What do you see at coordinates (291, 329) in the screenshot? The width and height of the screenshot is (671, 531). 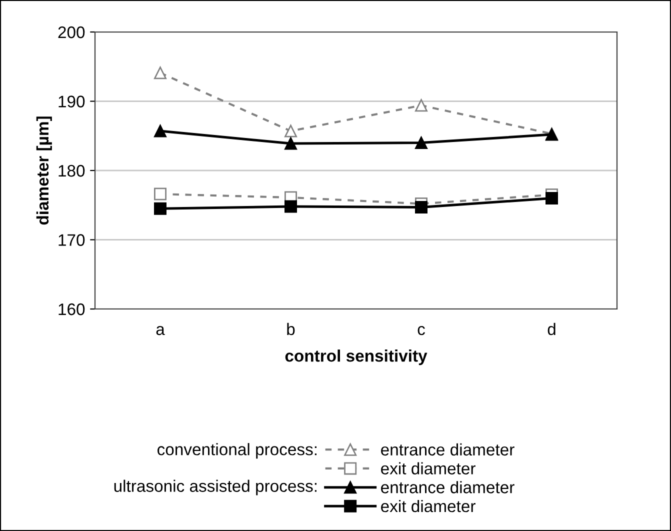 I see `x-tick-label: b` at bounding box center [291, 329].